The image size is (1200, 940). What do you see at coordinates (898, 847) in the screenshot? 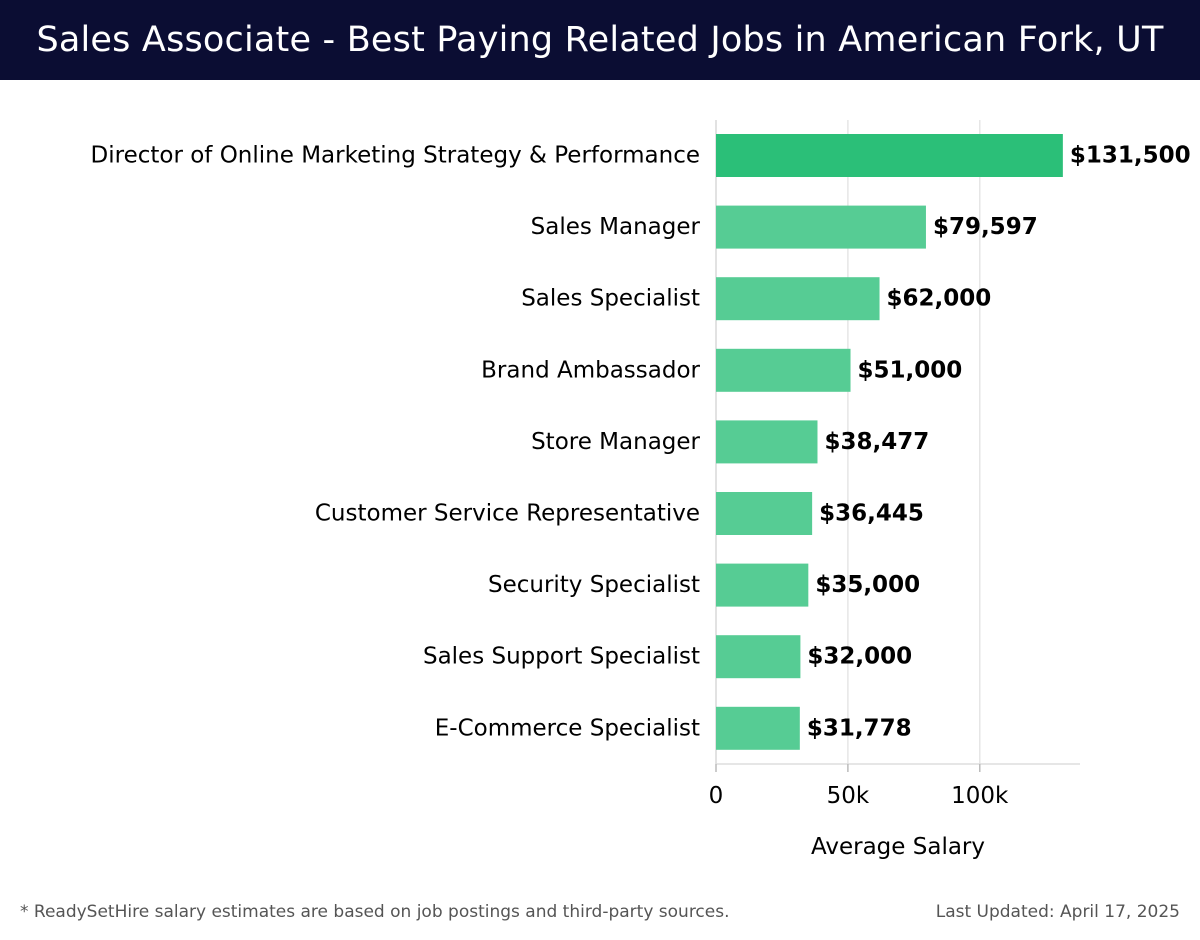
I see `x-axis-title: Average Salary` at bounding box center [898, 847].